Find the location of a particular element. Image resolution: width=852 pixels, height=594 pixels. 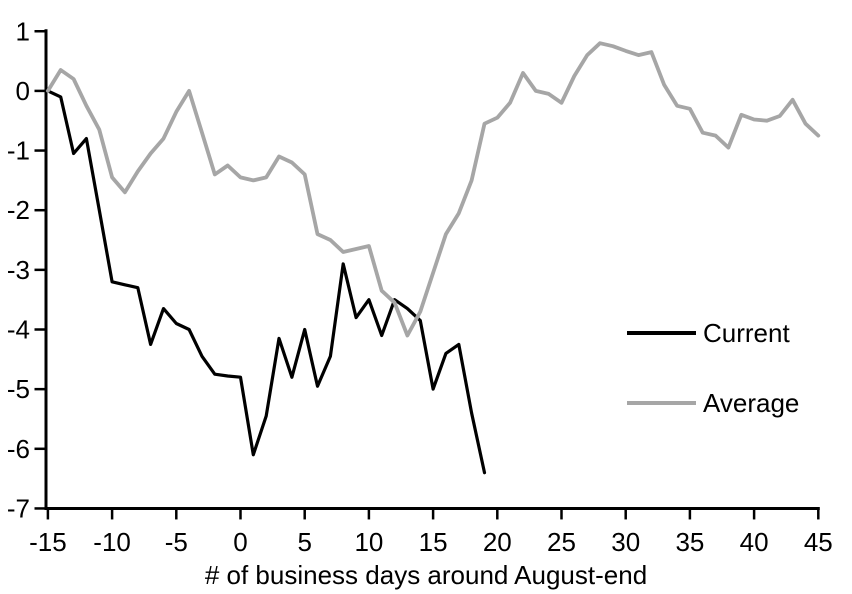

y-tick-label: -2 is located at coordinates (18, 210).